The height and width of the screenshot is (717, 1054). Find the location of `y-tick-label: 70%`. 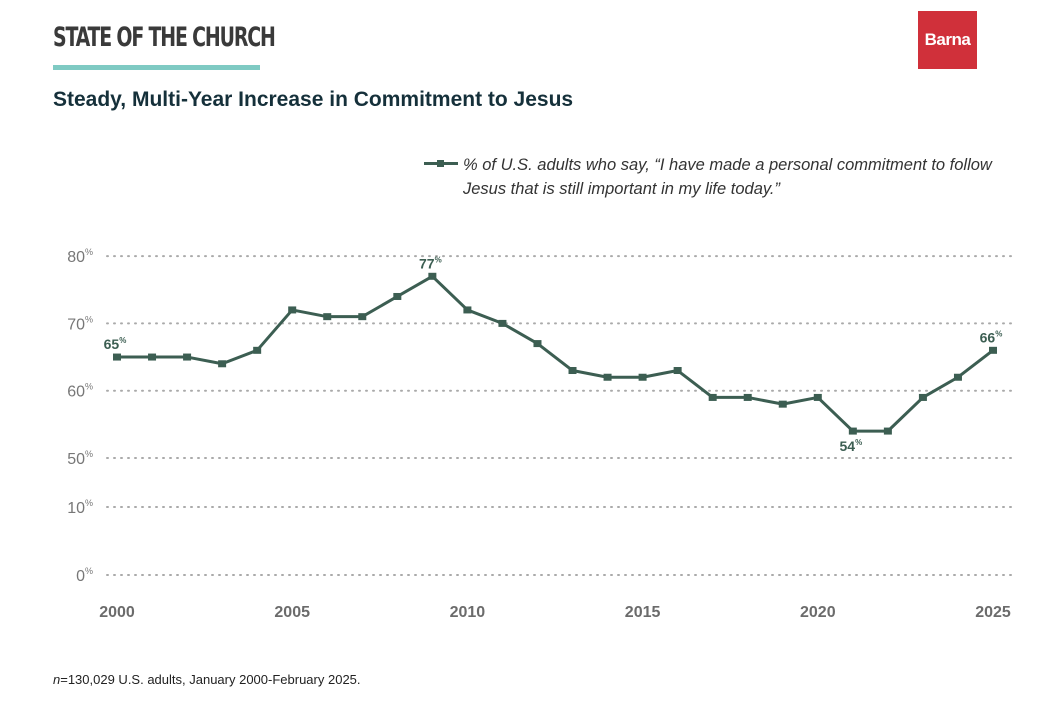

y-tick-label: 70% is located at coordinates (80, 323).